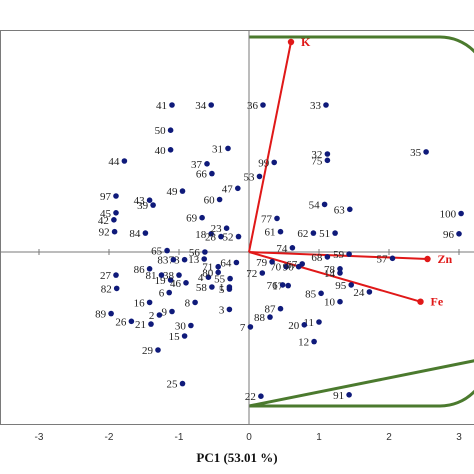  I want to click on sample-point-label: 72, so click(251, 274).